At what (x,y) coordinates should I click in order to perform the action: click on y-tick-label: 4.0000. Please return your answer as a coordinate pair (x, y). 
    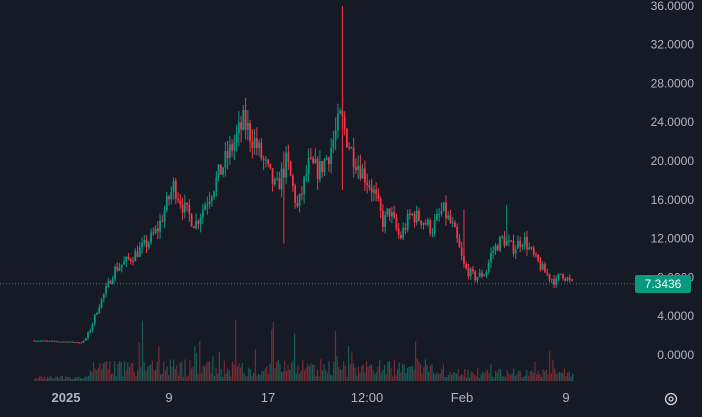
    Looking at the image, I should click on (675, 316).